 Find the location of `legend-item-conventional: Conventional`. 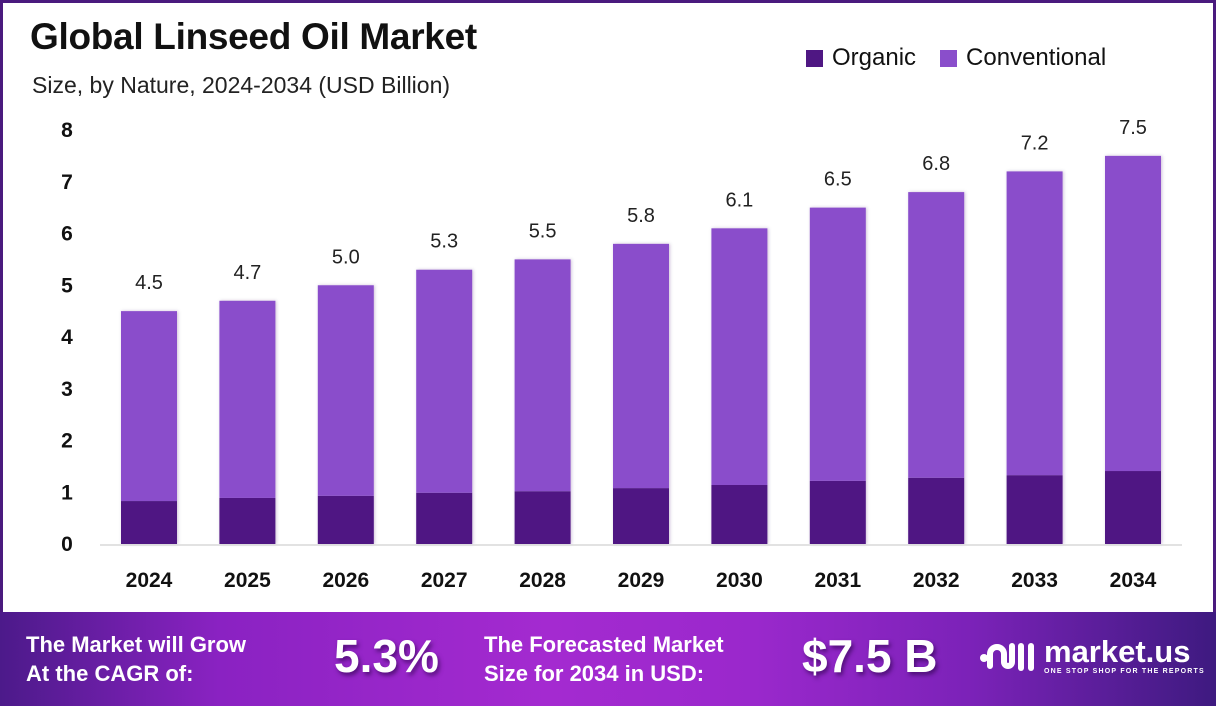

legend-item-conventional: Conventional is located at coordinates (1023, 58).